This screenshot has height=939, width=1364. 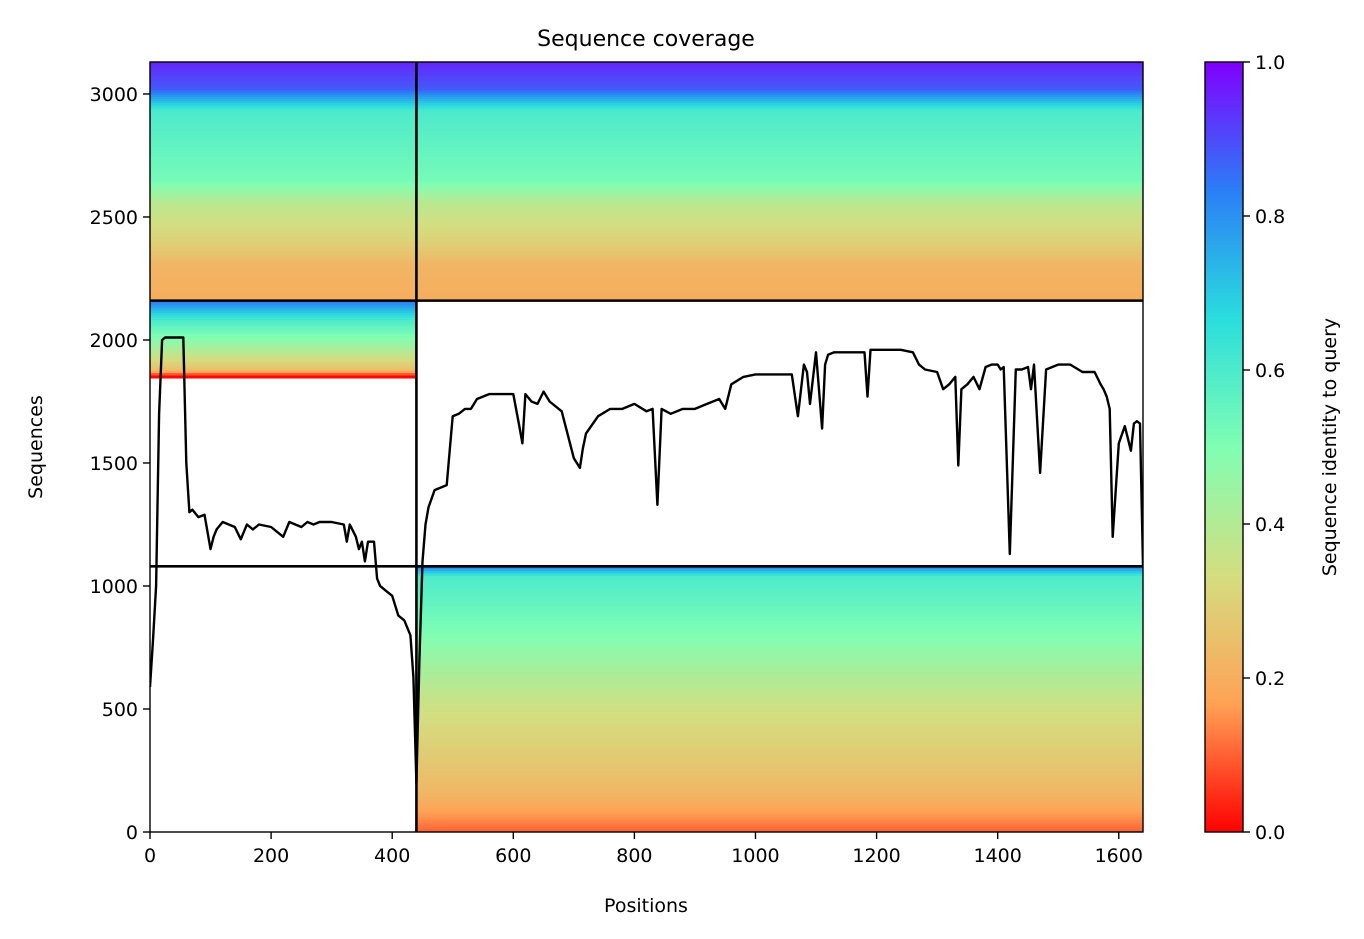 I want to click on x-axis-label: Positions, so click(x=646, y=906).